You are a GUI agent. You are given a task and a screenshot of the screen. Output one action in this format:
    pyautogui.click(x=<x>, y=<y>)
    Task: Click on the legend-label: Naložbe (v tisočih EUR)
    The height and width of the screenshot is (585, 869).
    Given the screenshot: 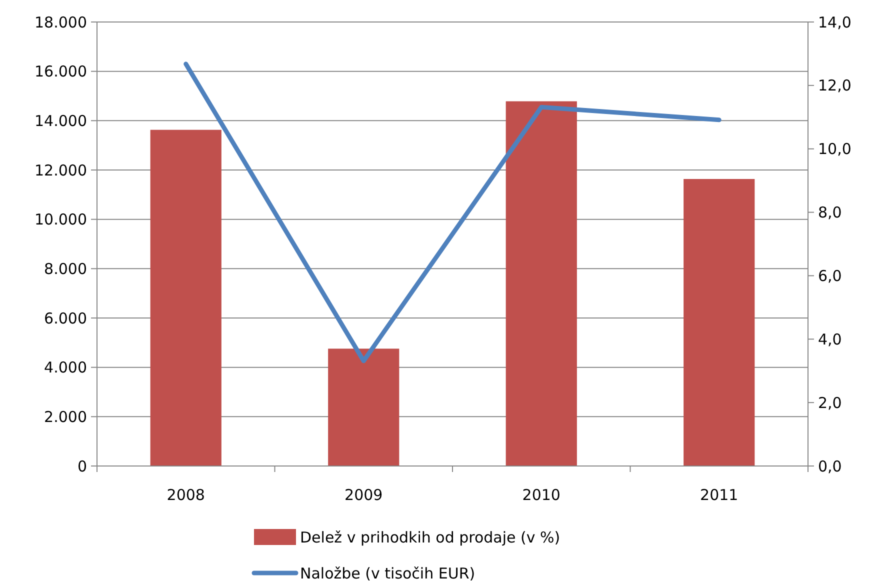 What is the action you would take?
    pyautogui.click(x=388, y=573)
    